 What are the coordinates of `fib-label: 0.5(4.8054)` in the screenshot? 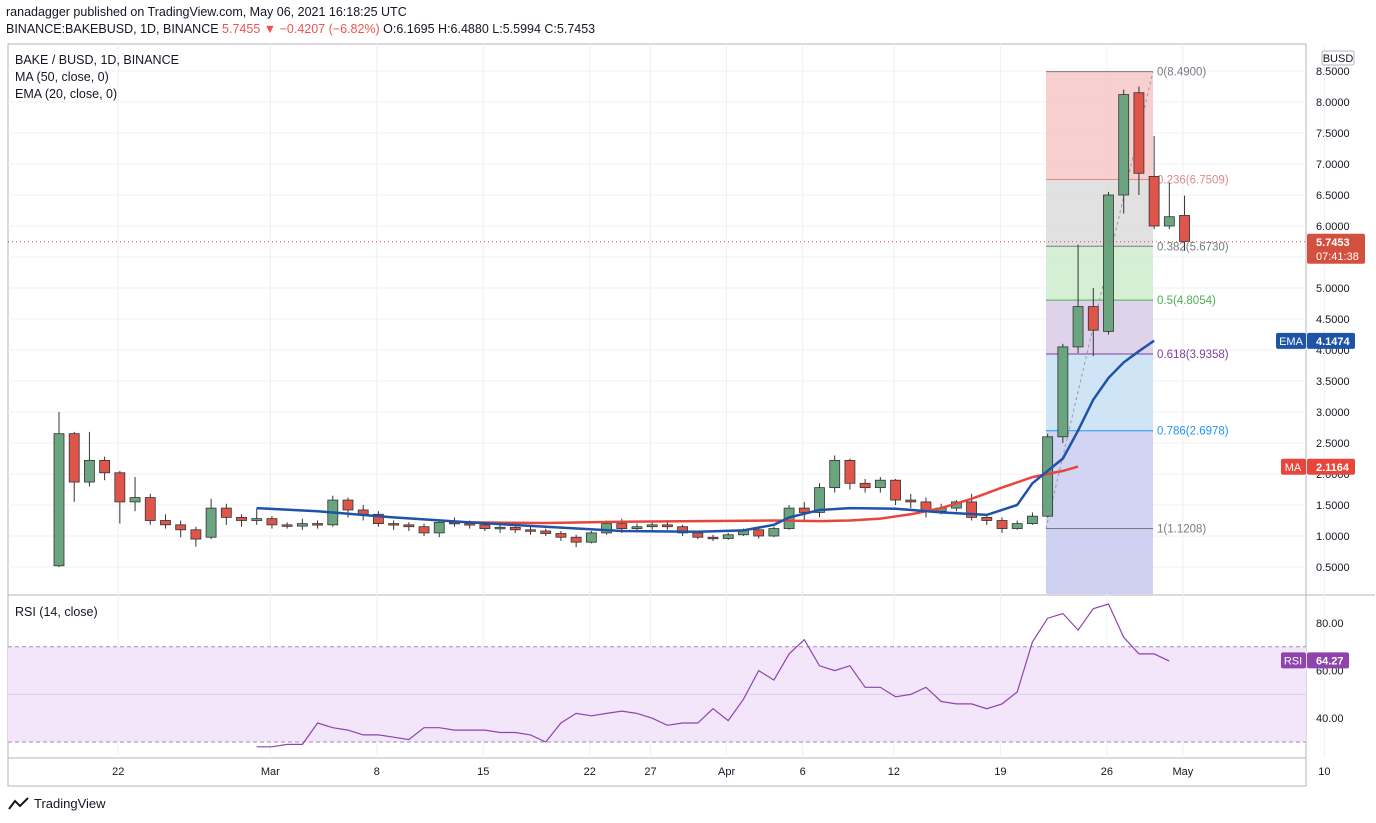 It's located at (1186, 301).